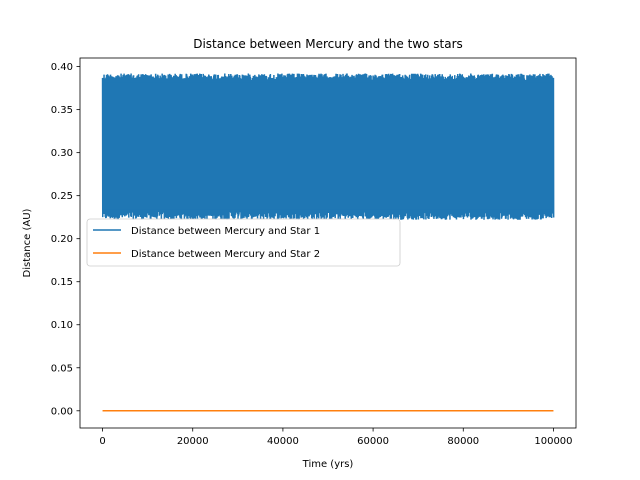 The image size is (640, 480). I want to click on x-axis-label: Time (yrs), so click(328, 464).